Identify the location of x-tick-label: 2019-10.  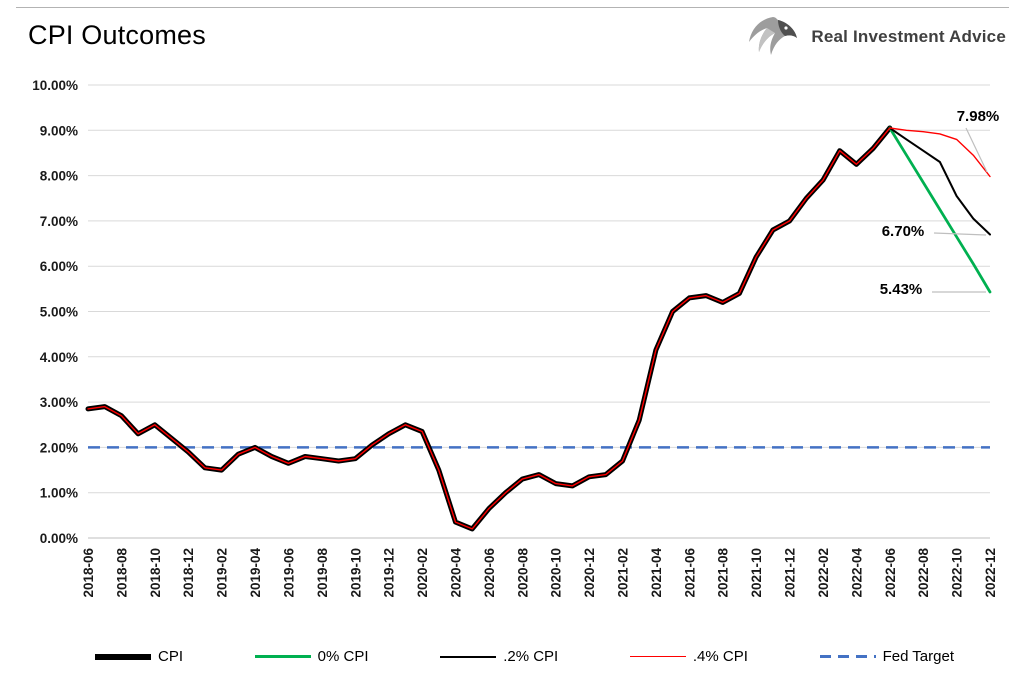
(355, 573).